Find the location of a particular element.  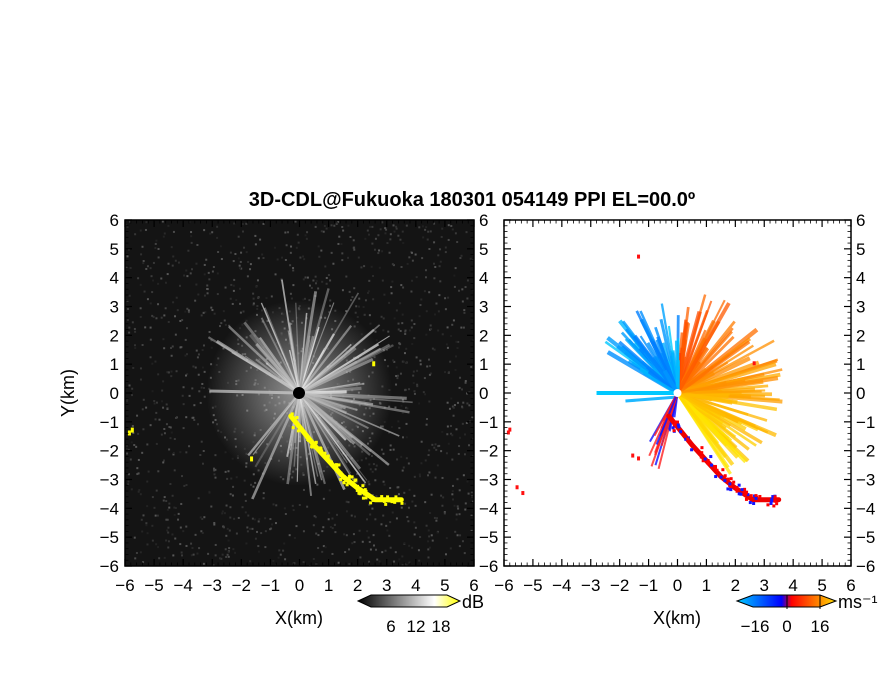

y-tick-label: −6 is located at coordinates (109, 566).